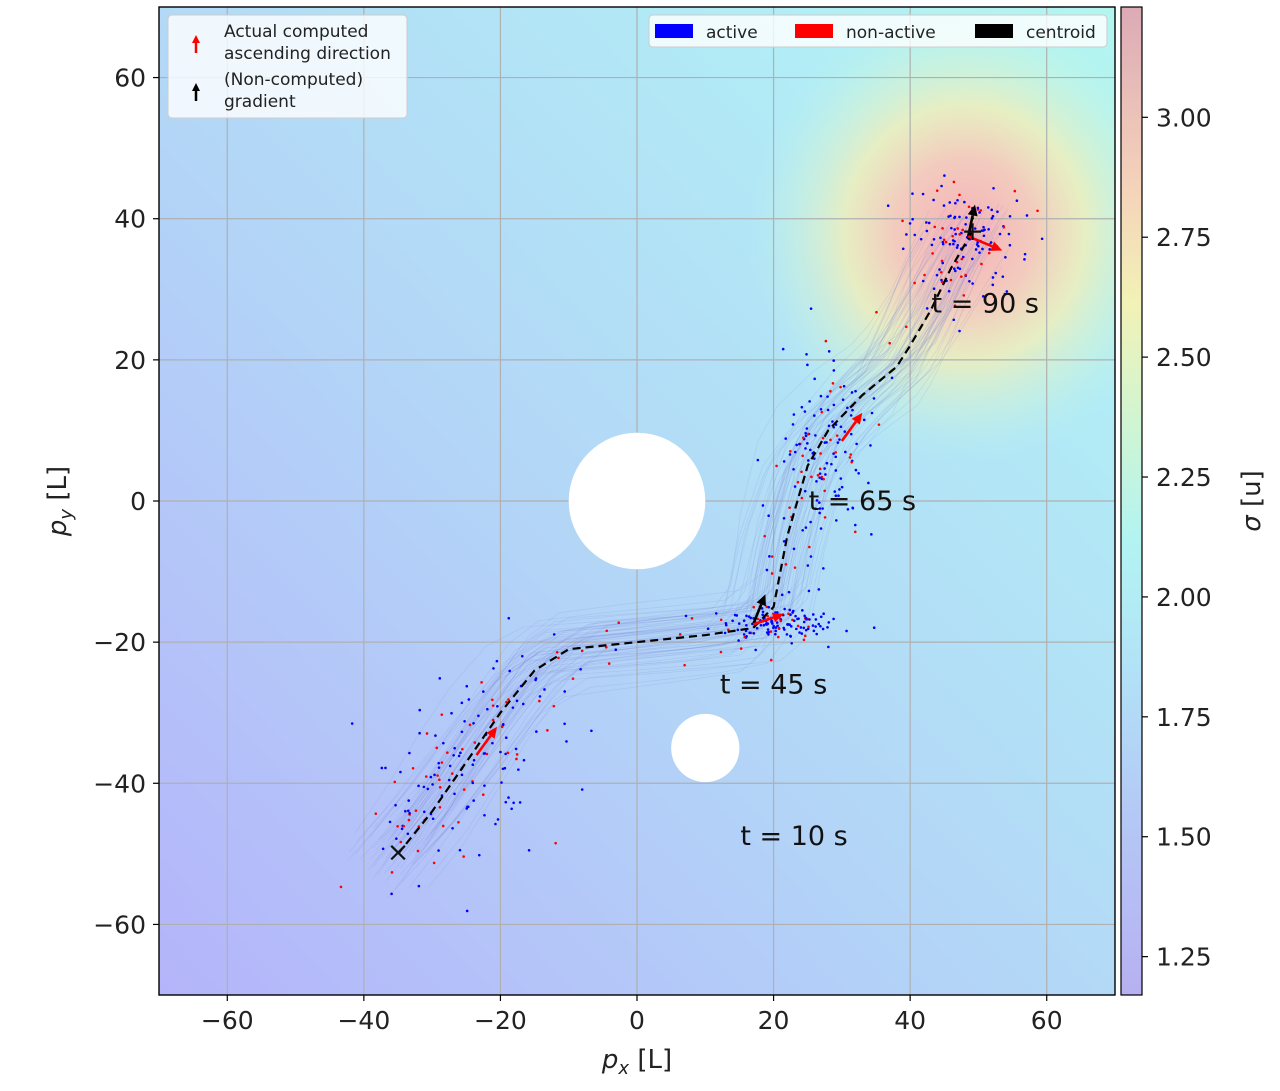 The height and width of the screenshot is (1091, 1280). Describe the element at coordinates (757, 614) in the screenshot. I see `gradient-arrow-shaft` at that location.